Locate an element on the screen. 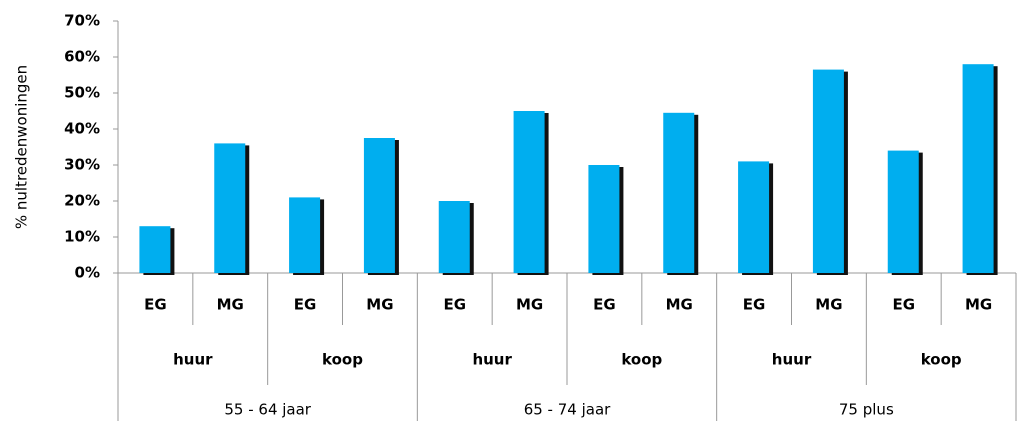  y-tick-label: 30% is located at coordinates (82, 165).